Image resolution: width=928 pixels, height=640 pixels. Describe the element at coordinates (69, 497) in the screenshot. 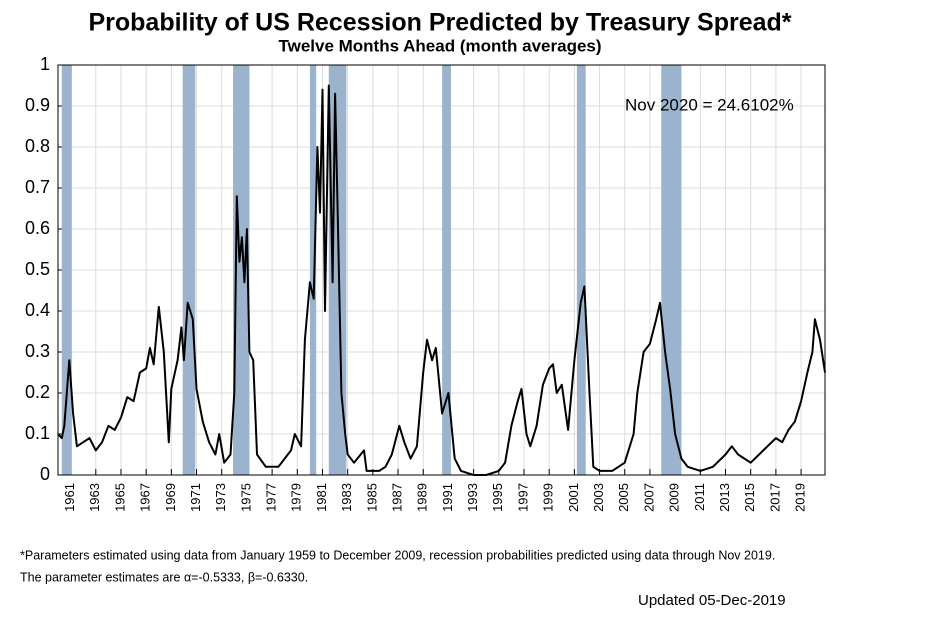

I see `x-tick-label: 1961` at that location.